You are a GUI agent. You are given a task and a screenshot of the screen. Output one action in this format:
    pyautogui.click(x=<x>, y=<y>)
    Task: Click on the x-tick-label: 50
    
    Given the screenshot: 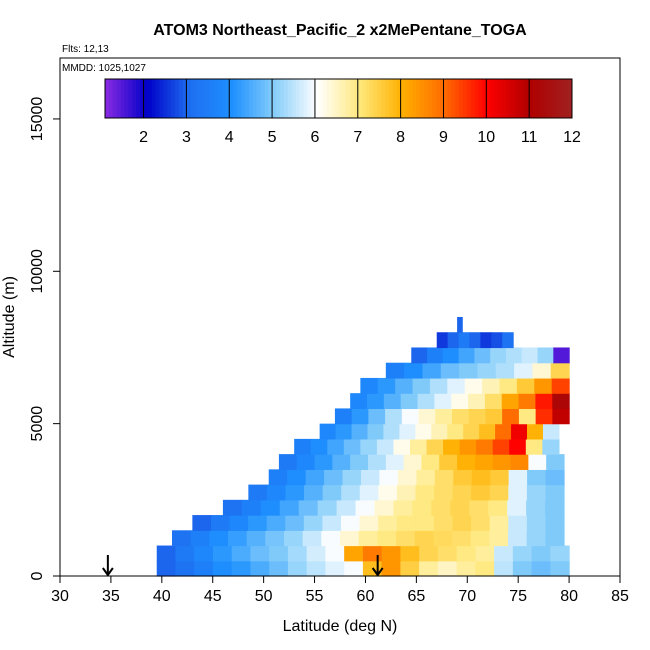 What is the action you would take?
    pyautogui.click(x=264, y=596)
    